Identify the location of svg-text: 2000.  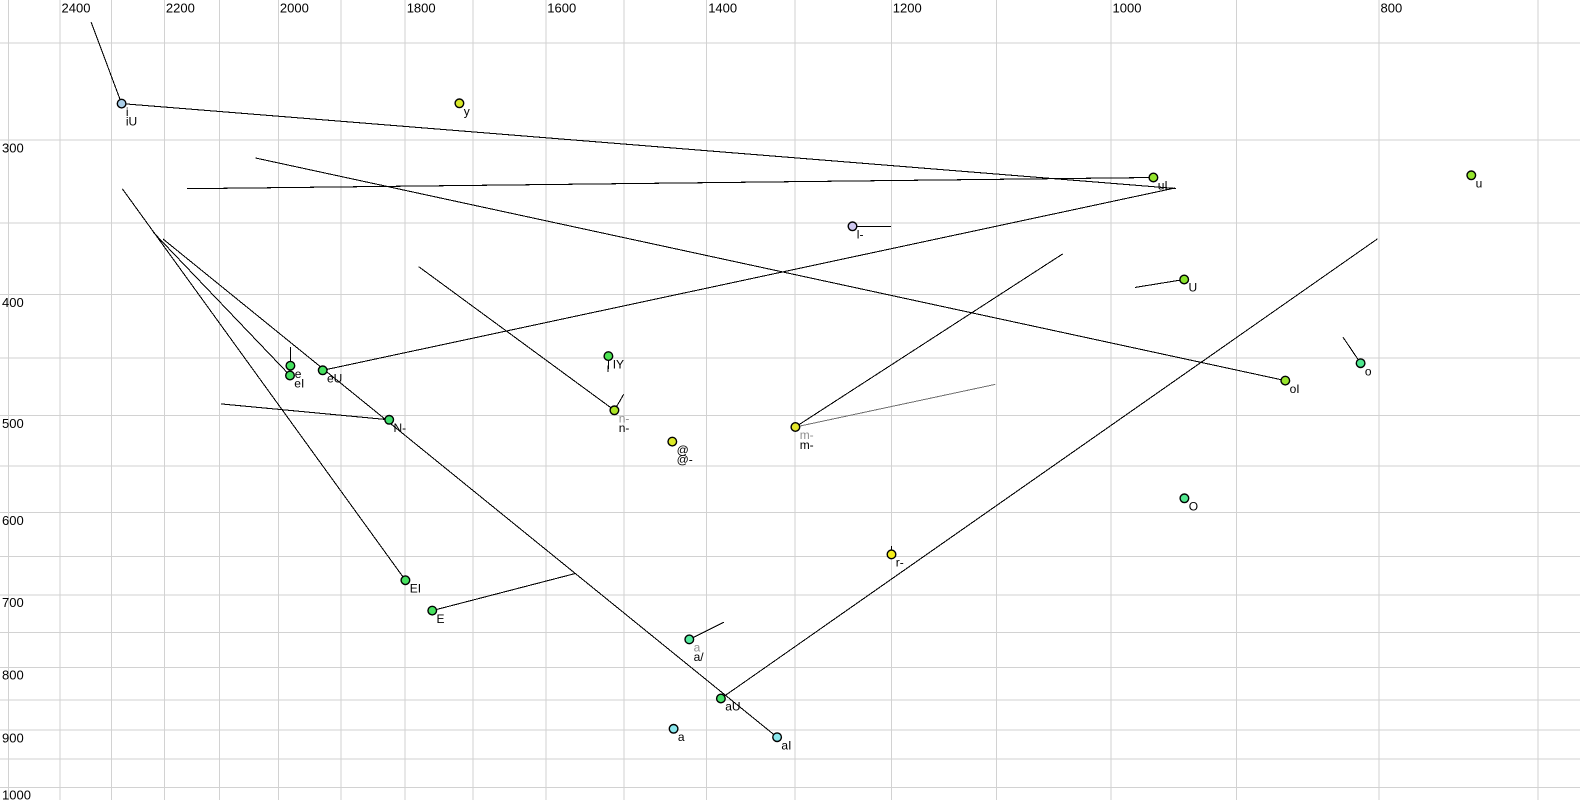
(294, 7).